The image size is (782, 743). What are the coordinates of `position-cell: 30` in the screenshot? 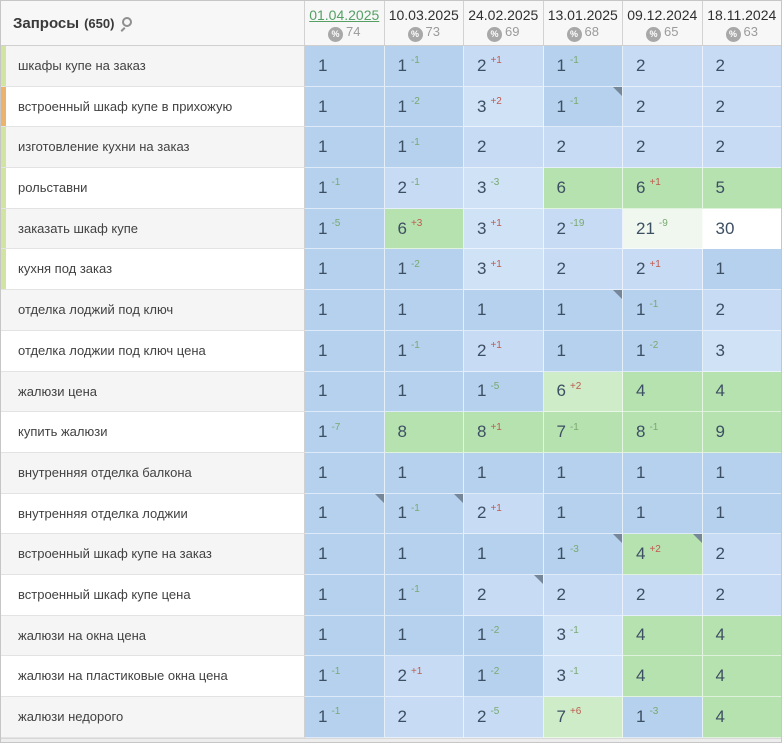 It's located at (741, 229).